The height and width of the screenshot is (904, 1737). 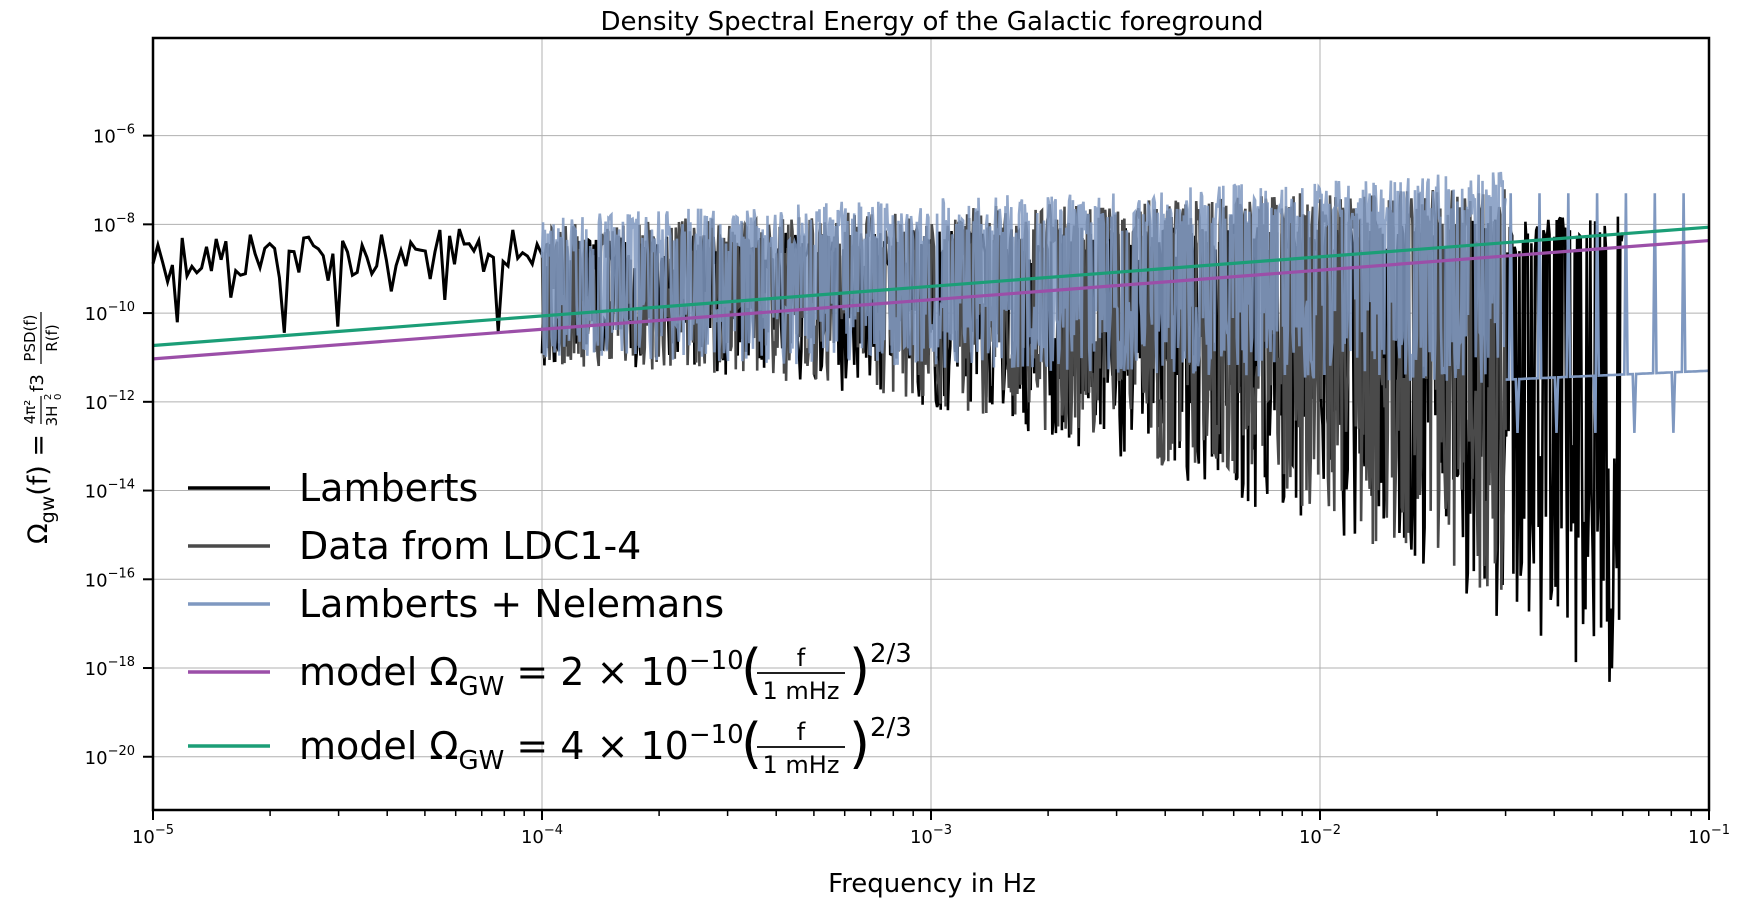 What do you see at coordinates (30, 337) in the screenshot?
I see `ylabel-psd: PSD(f)` at bounding box center [30, 337].